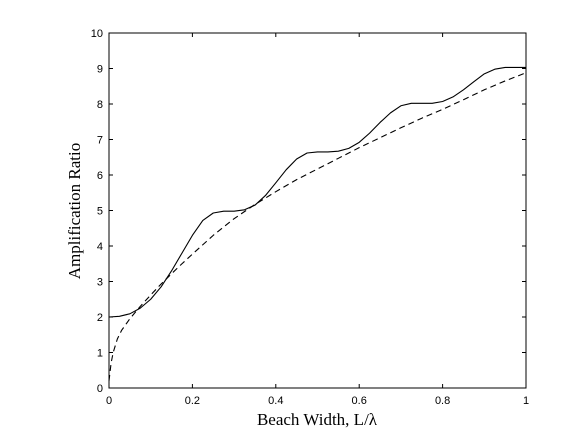  What do you see at coordinates (100, 283) in the screenshot?
I see `y-tick-label: 3` at bounding box center [100, 283].